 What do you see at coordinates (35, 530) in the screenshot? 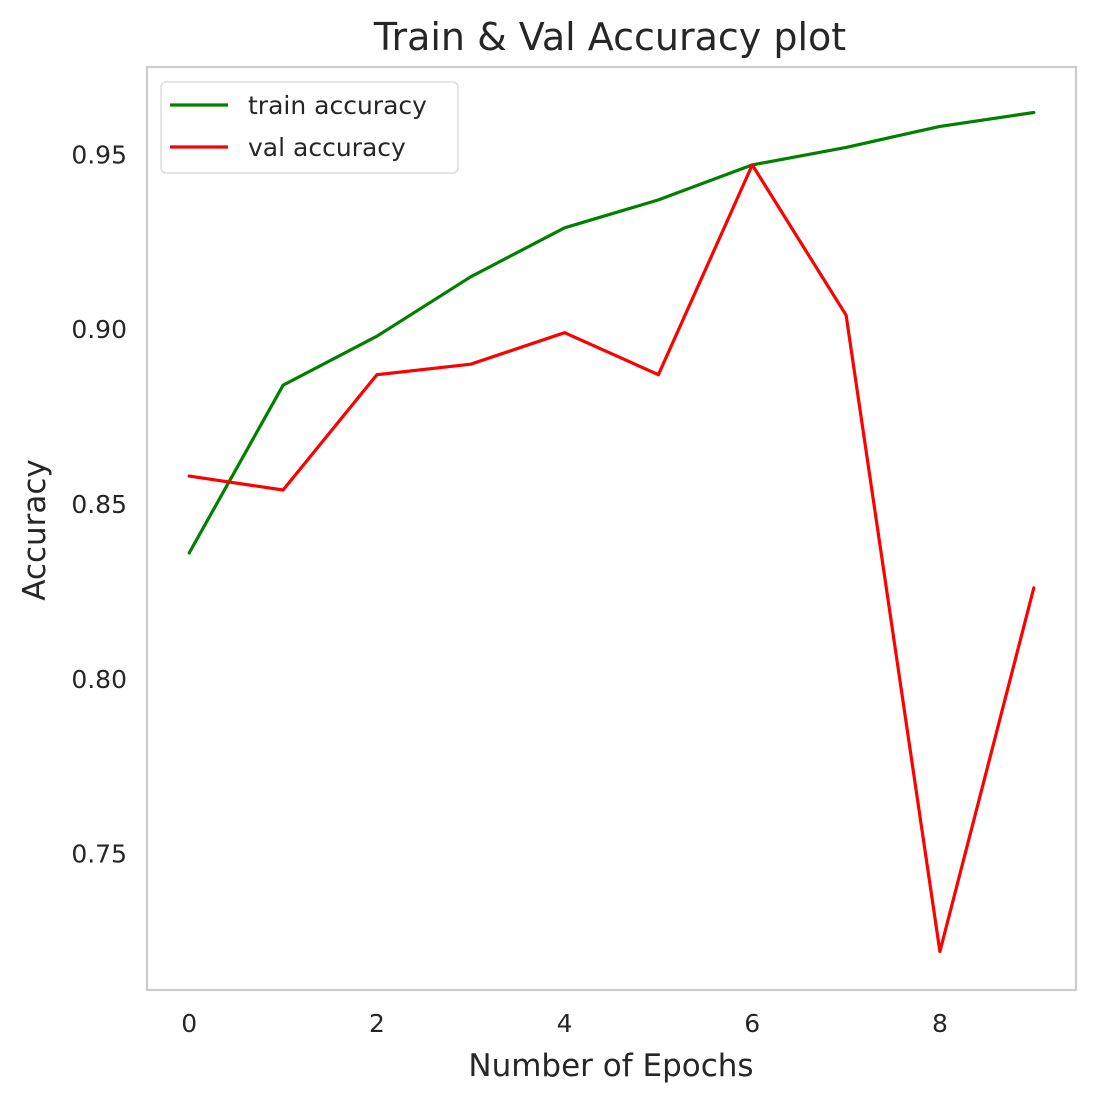
I see `y-axis-label: Accuracy` at bounding box center [35, 530].